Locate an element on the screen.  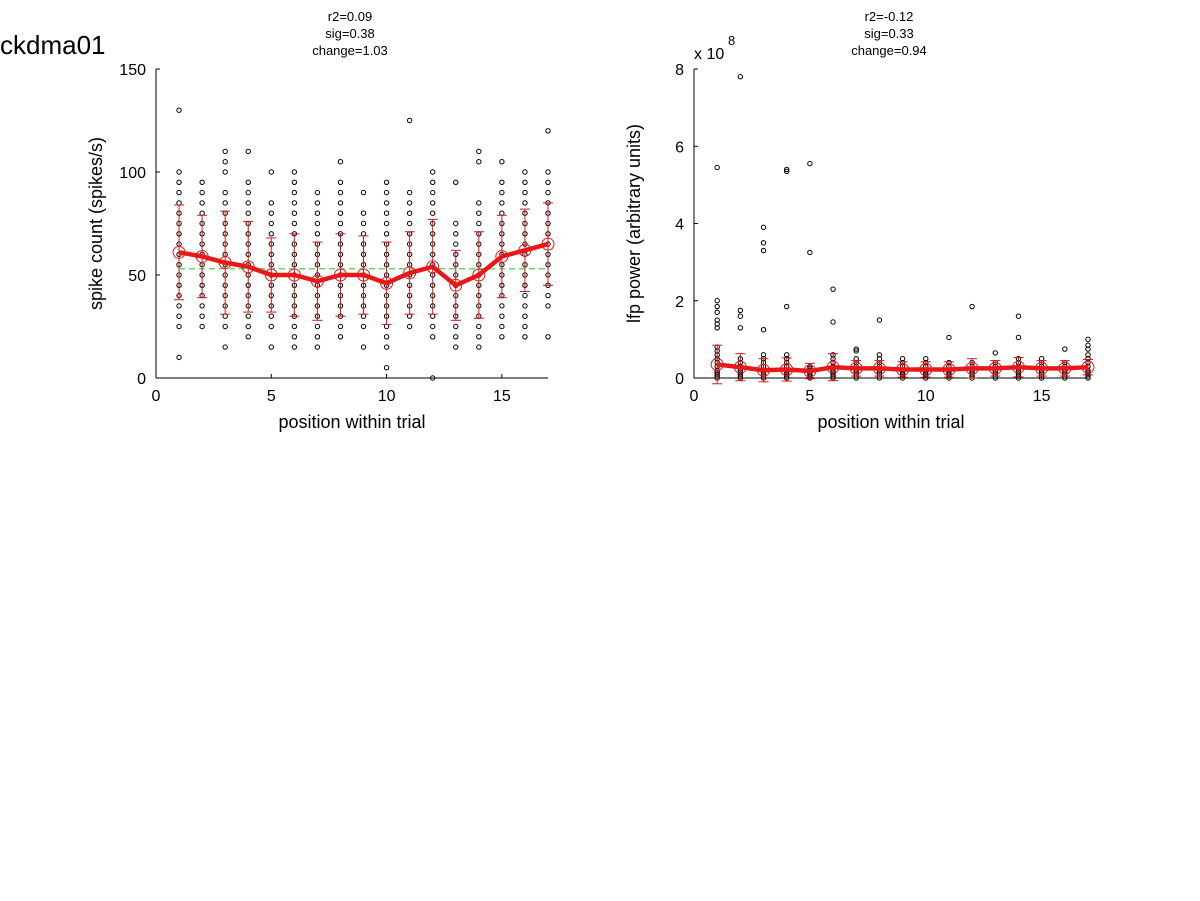
stat-label: r2=0.09 is located at coordinates (350, 16).